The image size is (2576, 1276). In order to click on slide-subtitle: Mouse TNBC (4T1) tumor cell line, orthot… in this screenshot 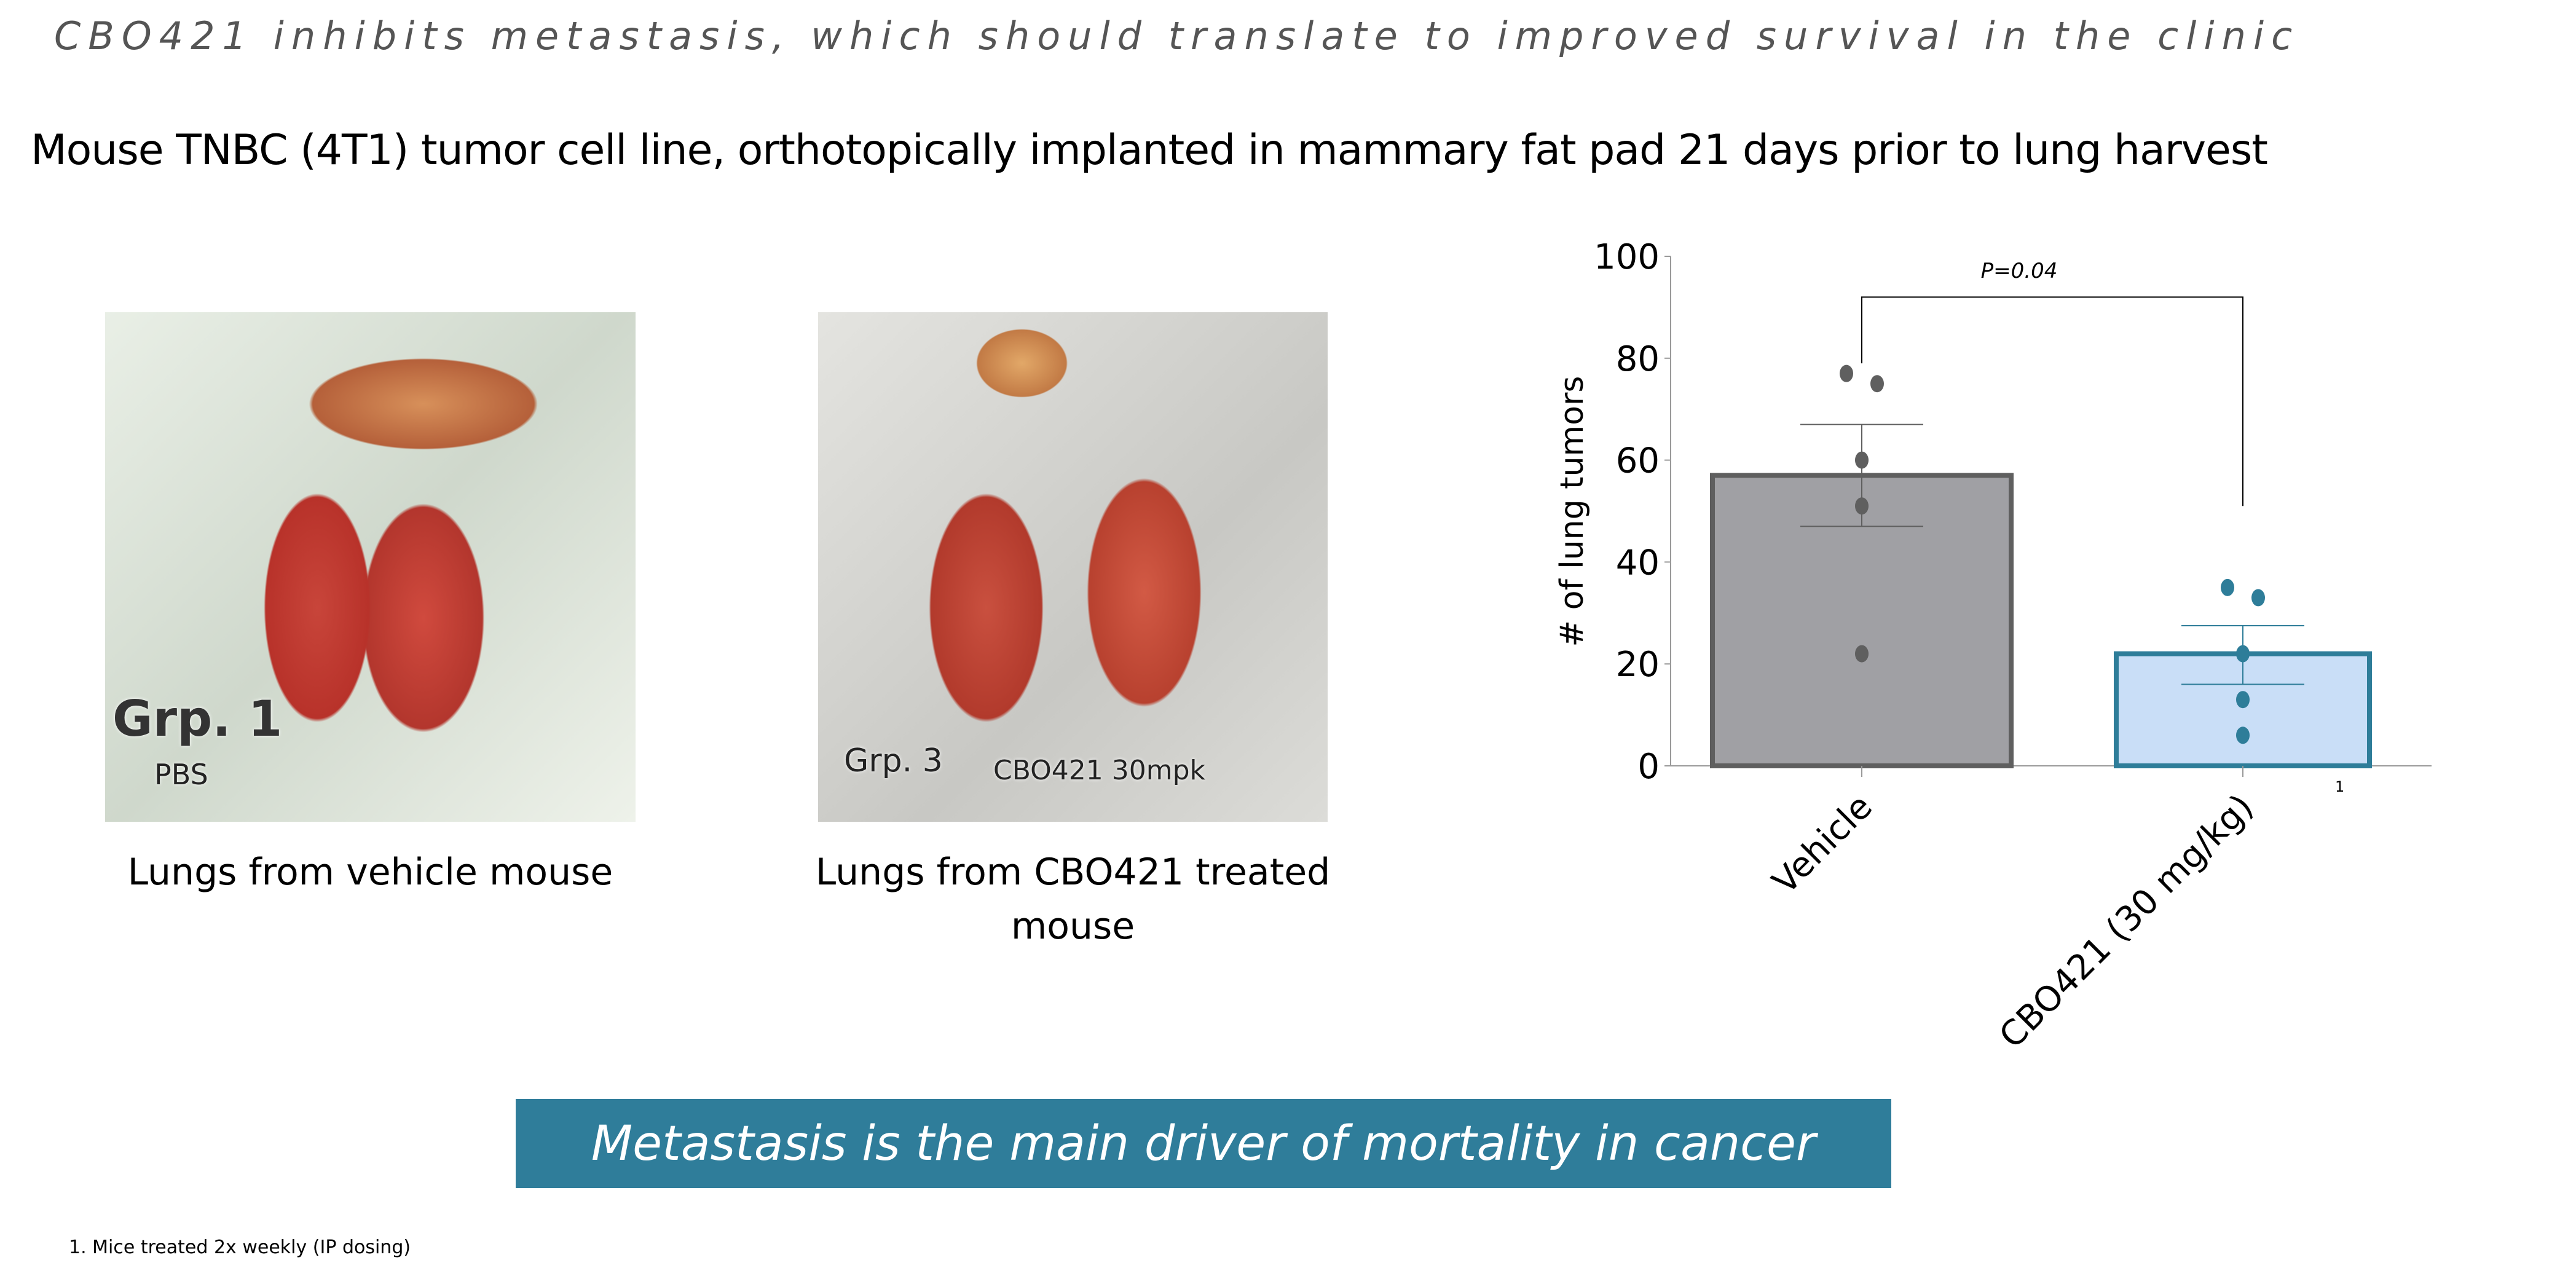, I will do `click(1150, 150)`.